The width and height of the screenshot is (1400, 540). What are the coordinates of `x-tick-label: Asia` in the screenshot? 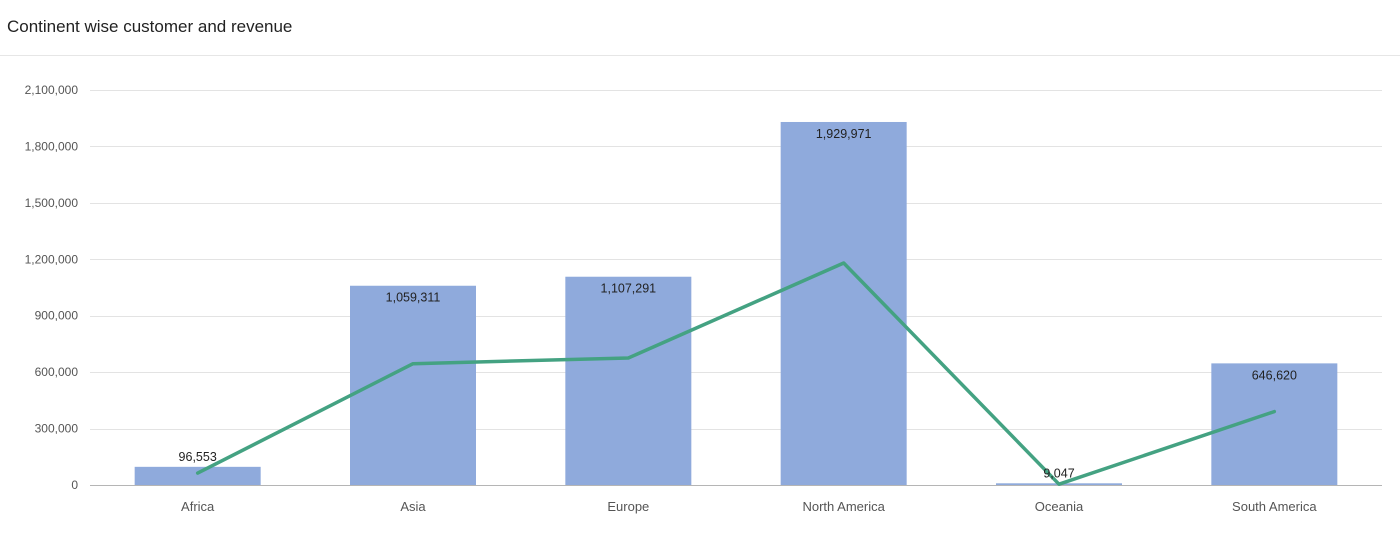 It's located at (413, 506).